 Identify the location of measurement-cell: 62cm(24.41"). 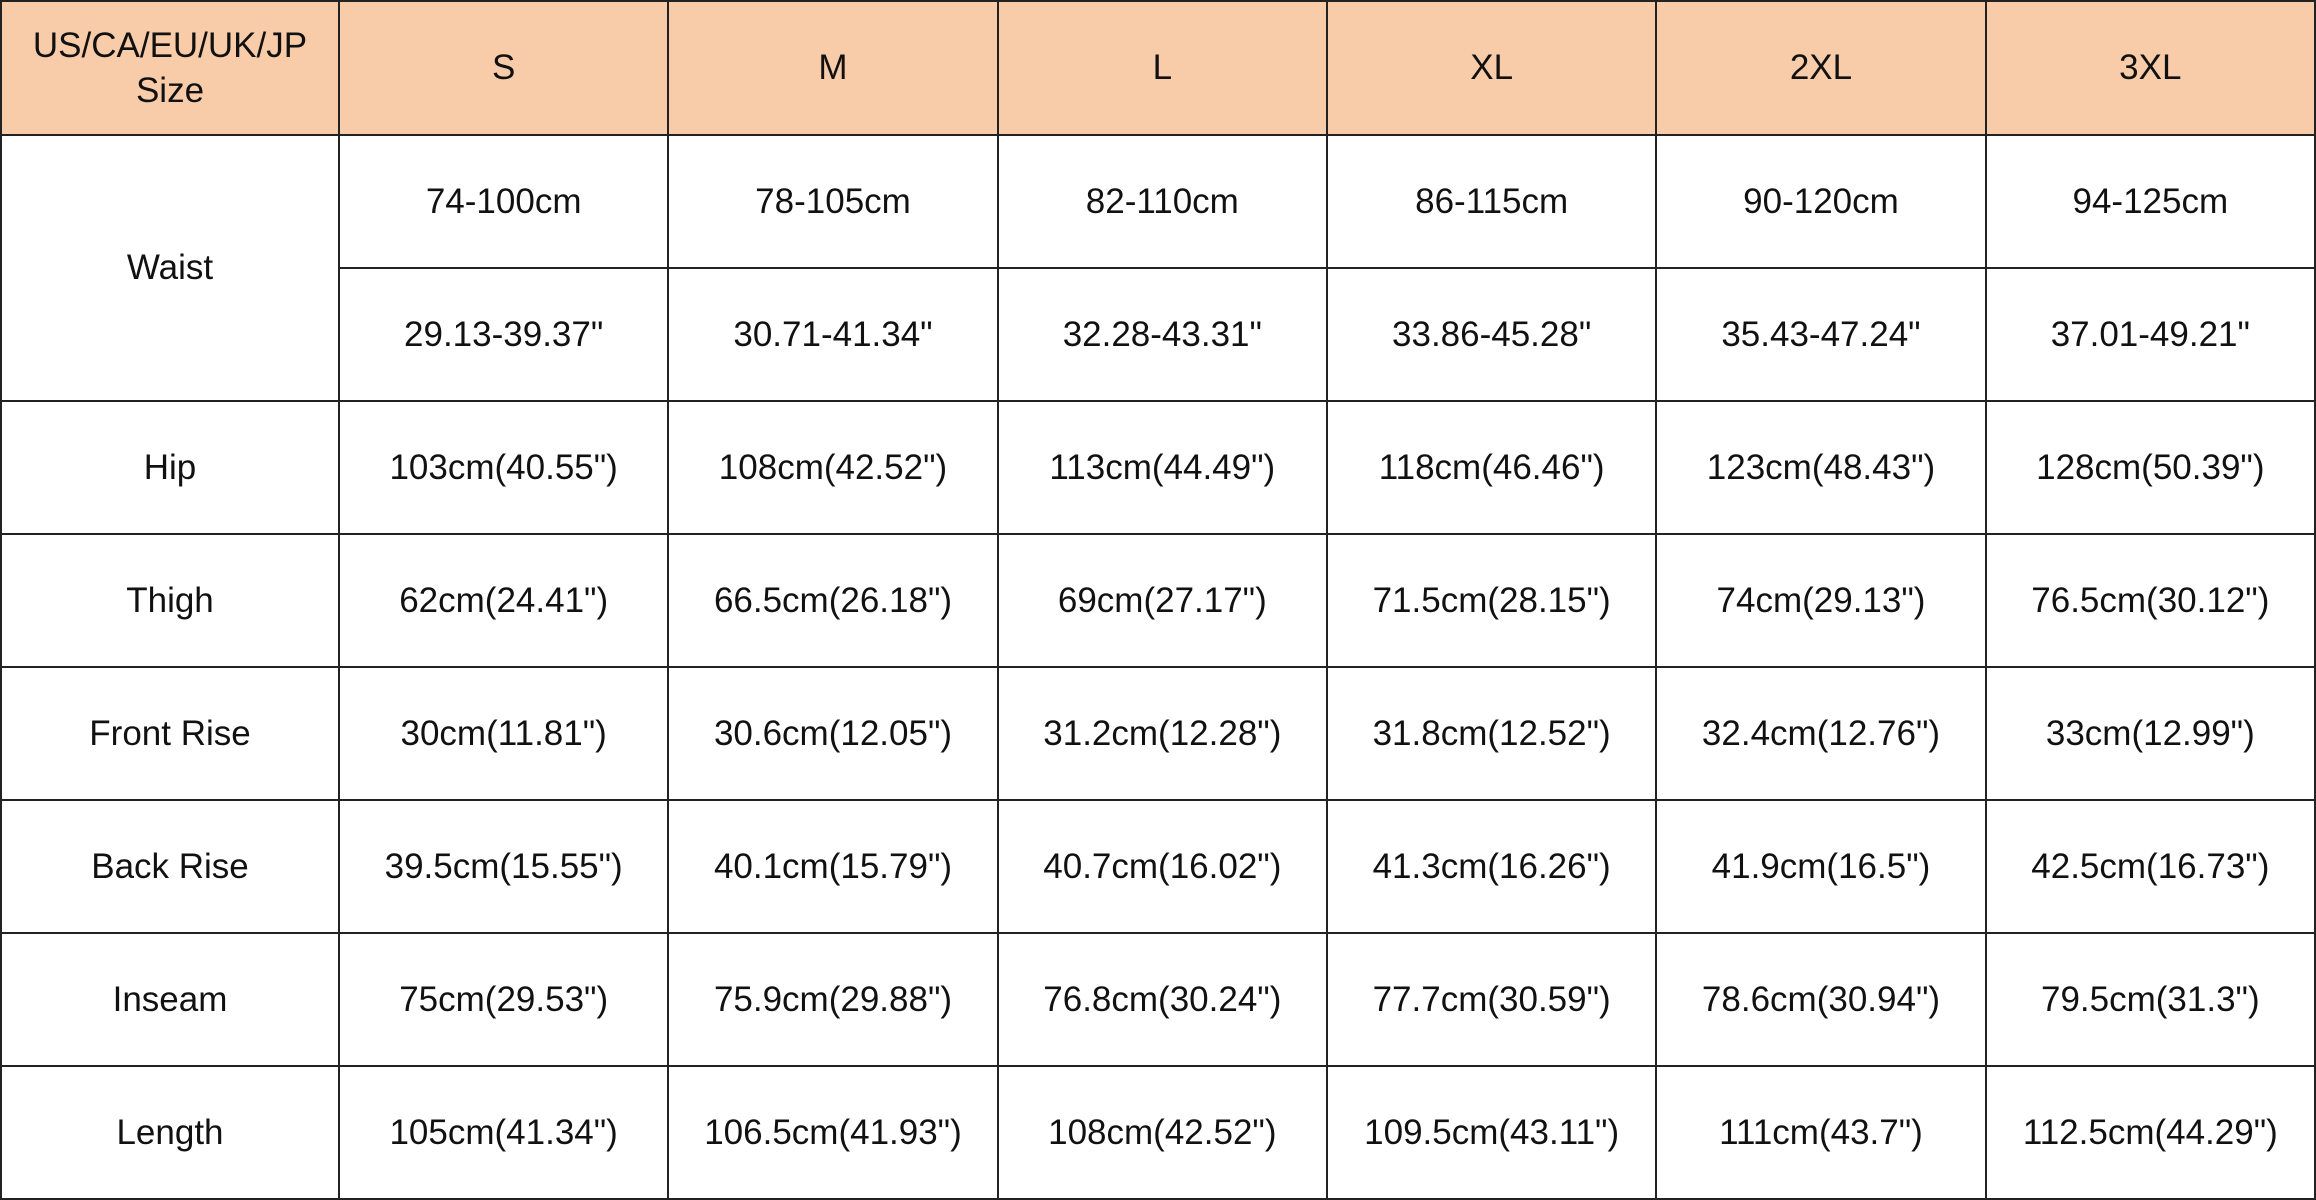
(503, 600).